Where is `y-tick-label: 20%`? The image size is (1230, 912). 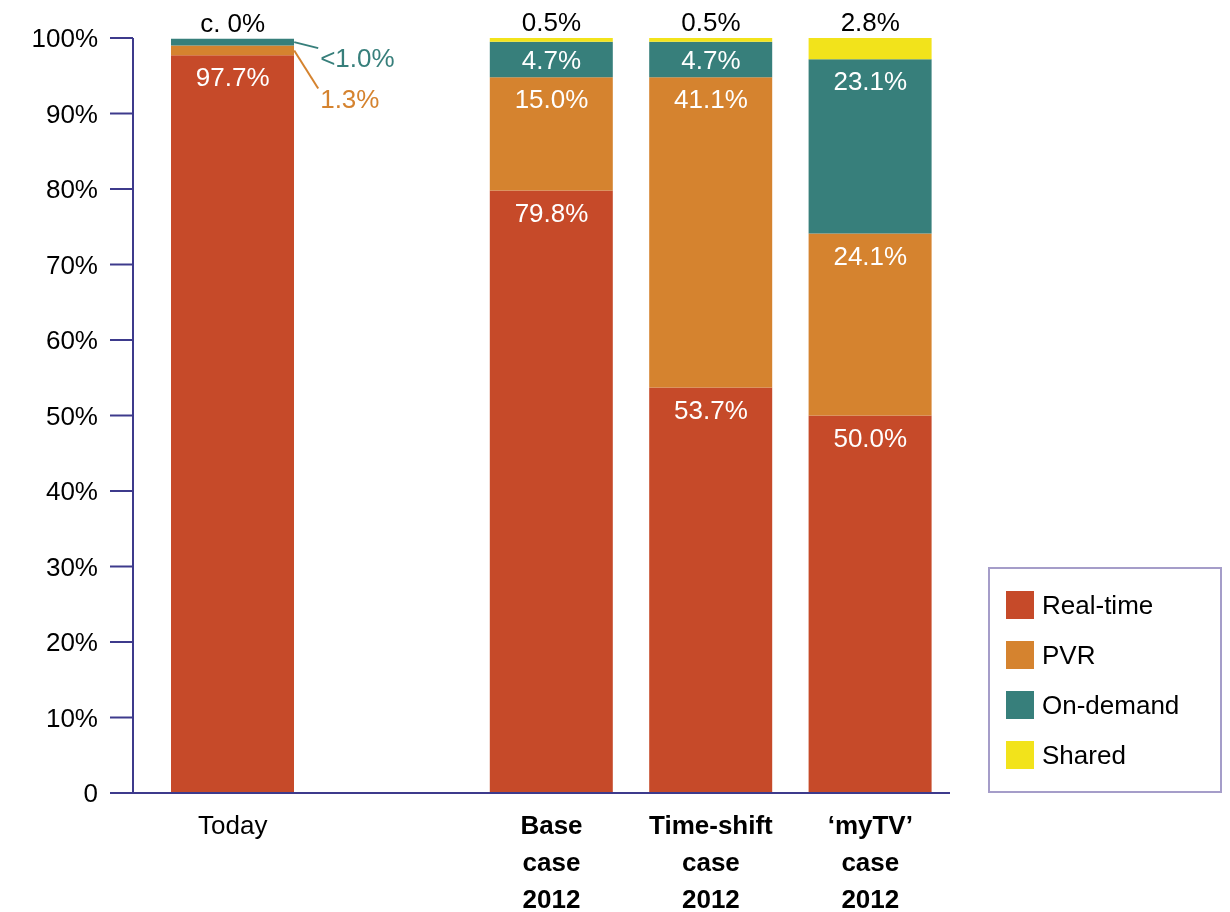 y-tick-label: 20% is located at coordinates (71, 642).